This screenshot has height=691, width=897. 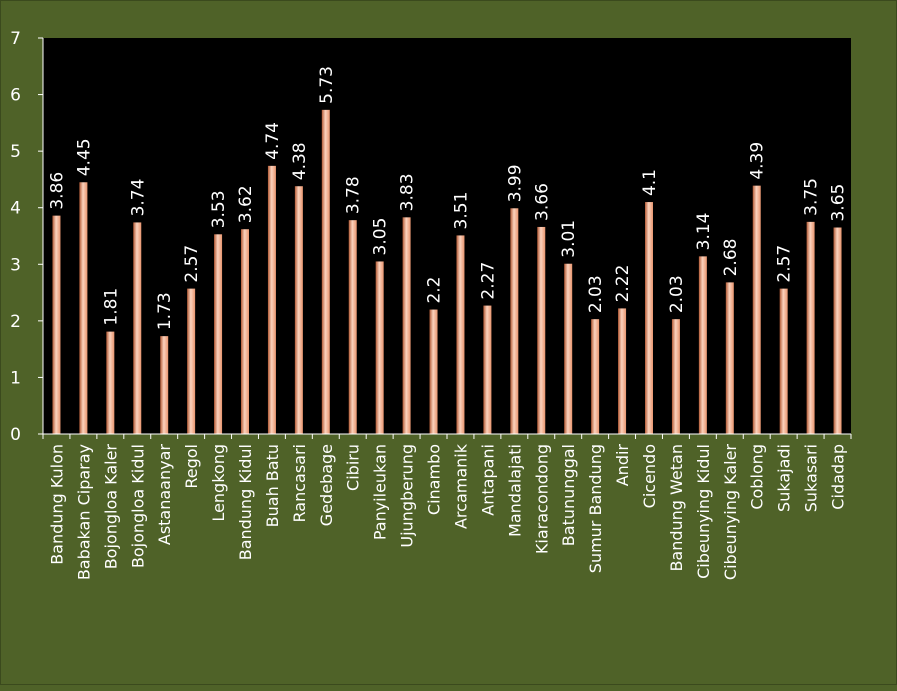 I want to click on x-tick-label: Andir, so click(x=622, y=465).